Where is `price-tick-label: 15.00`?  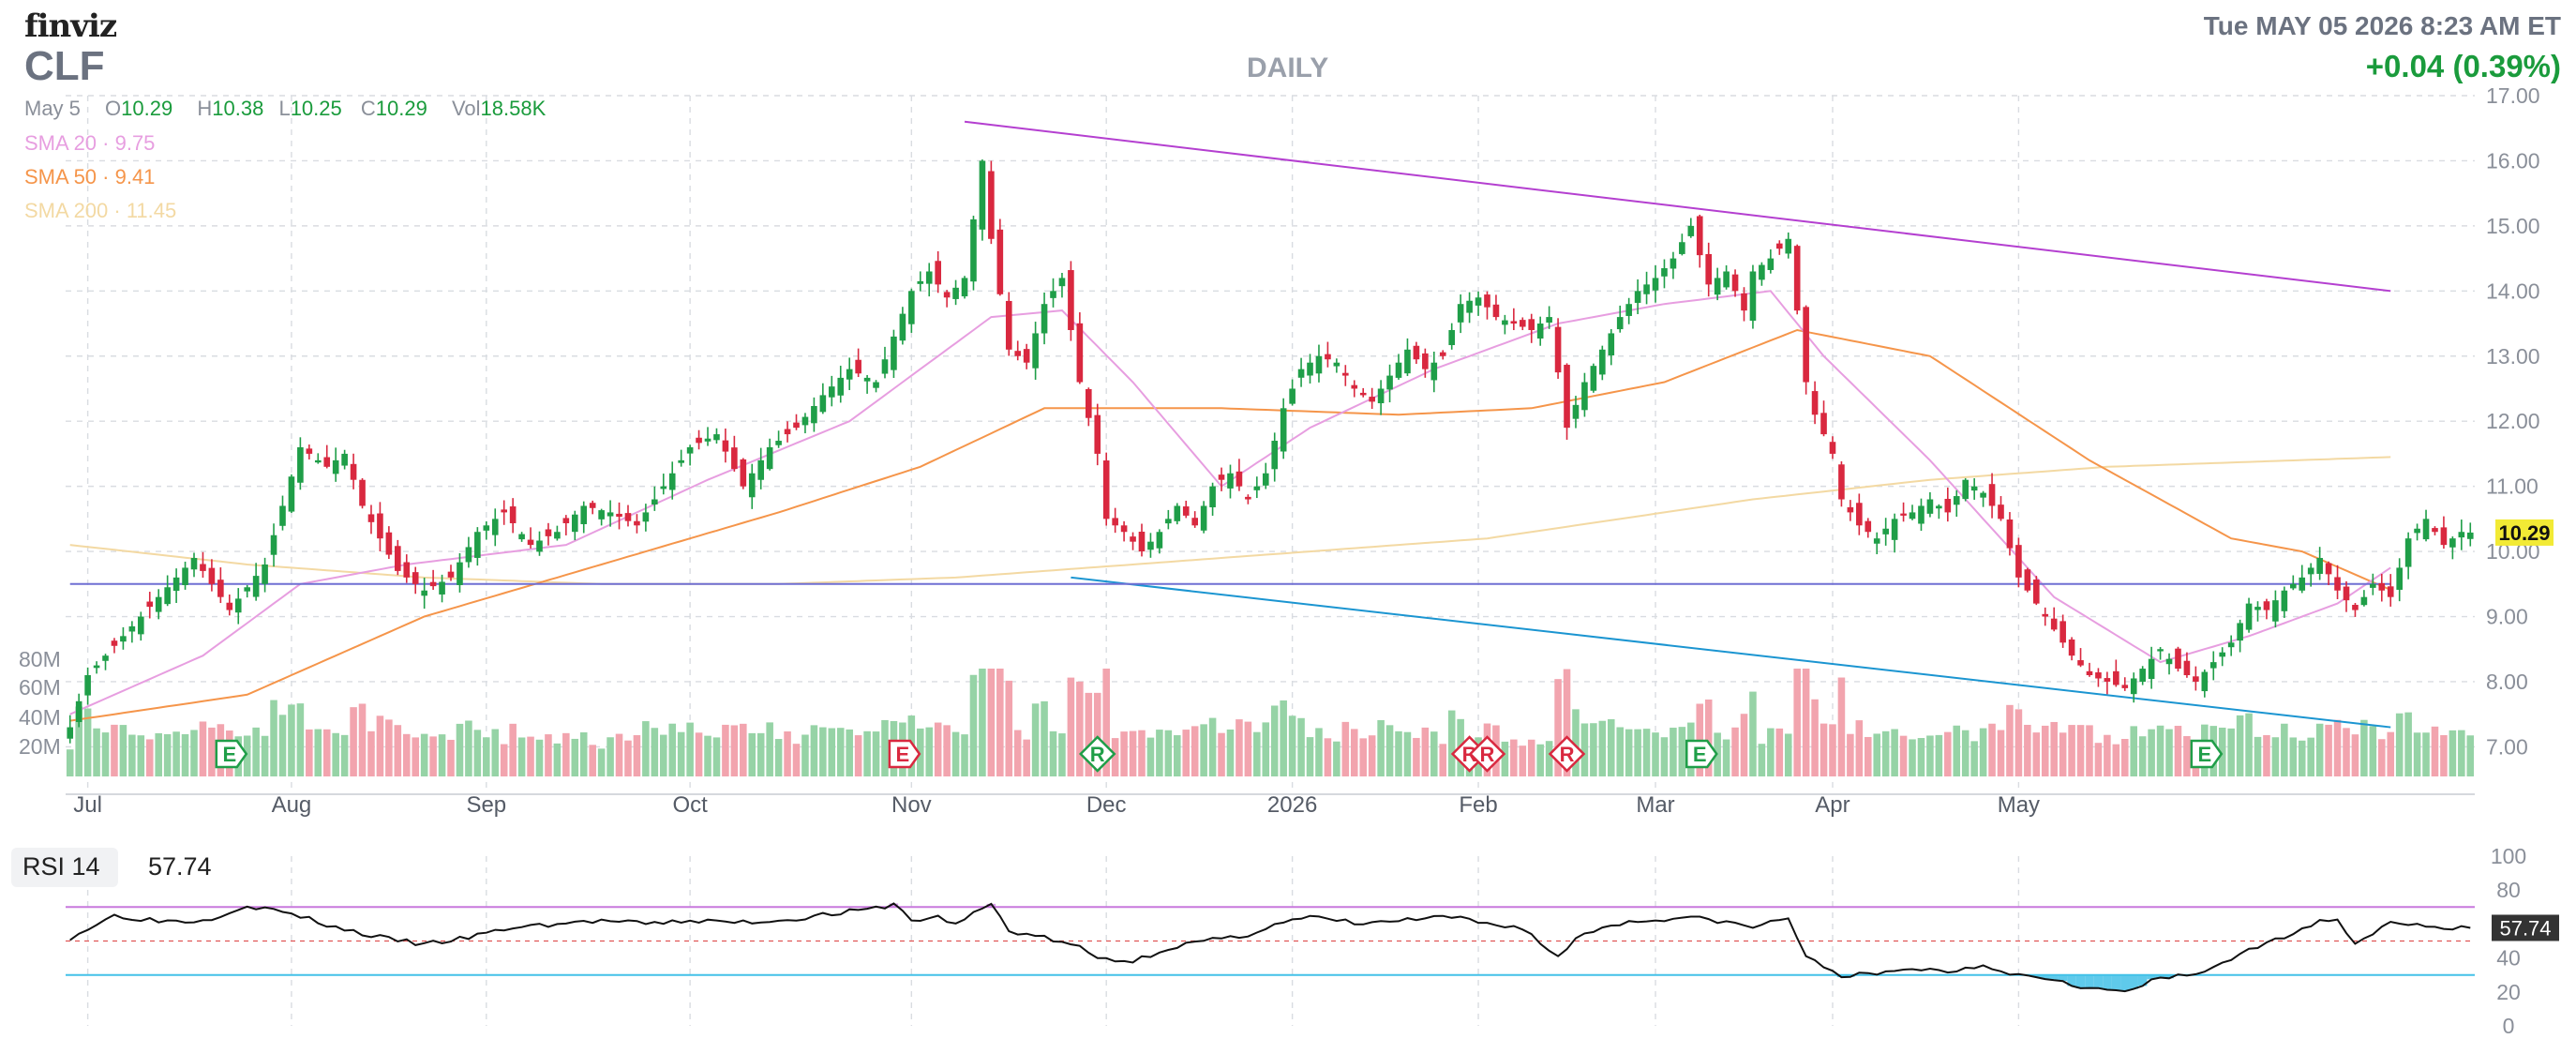
price-tick-label: 15.00 is located at coordinates (2513, 226).